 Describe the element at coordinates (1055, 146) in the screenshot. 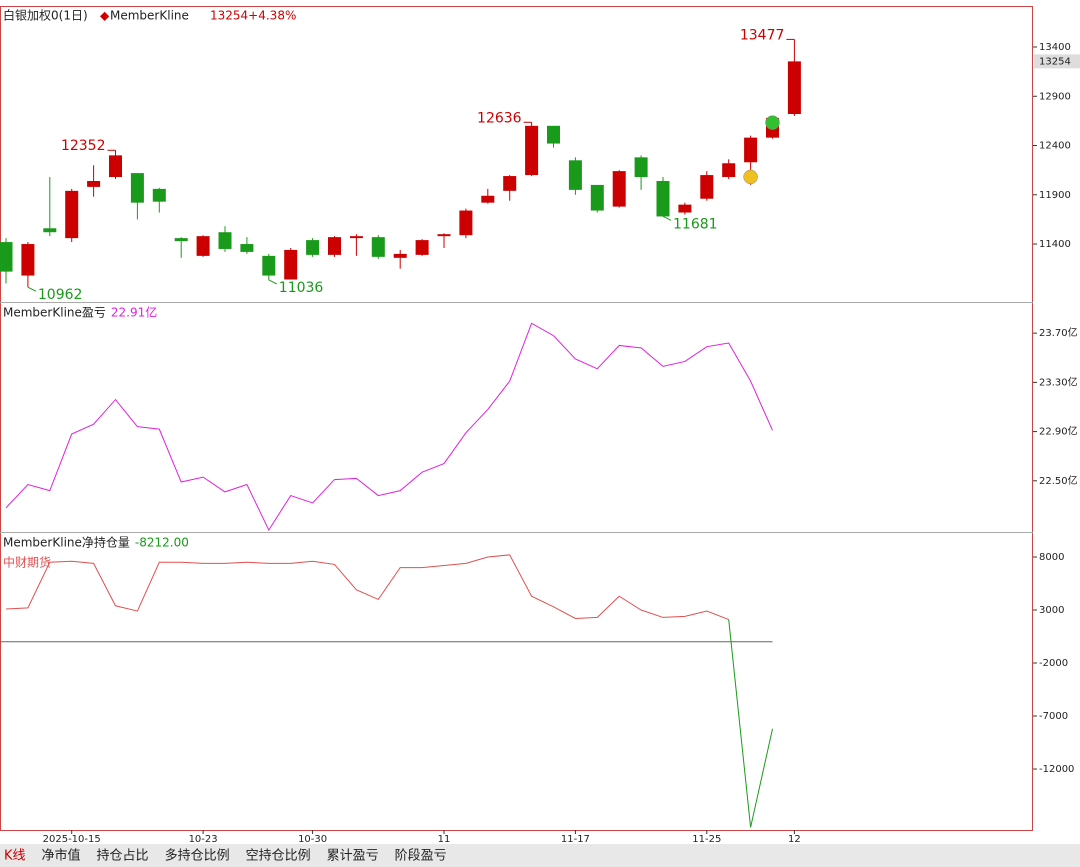

I see `y-tick-label: 12400` at that location.